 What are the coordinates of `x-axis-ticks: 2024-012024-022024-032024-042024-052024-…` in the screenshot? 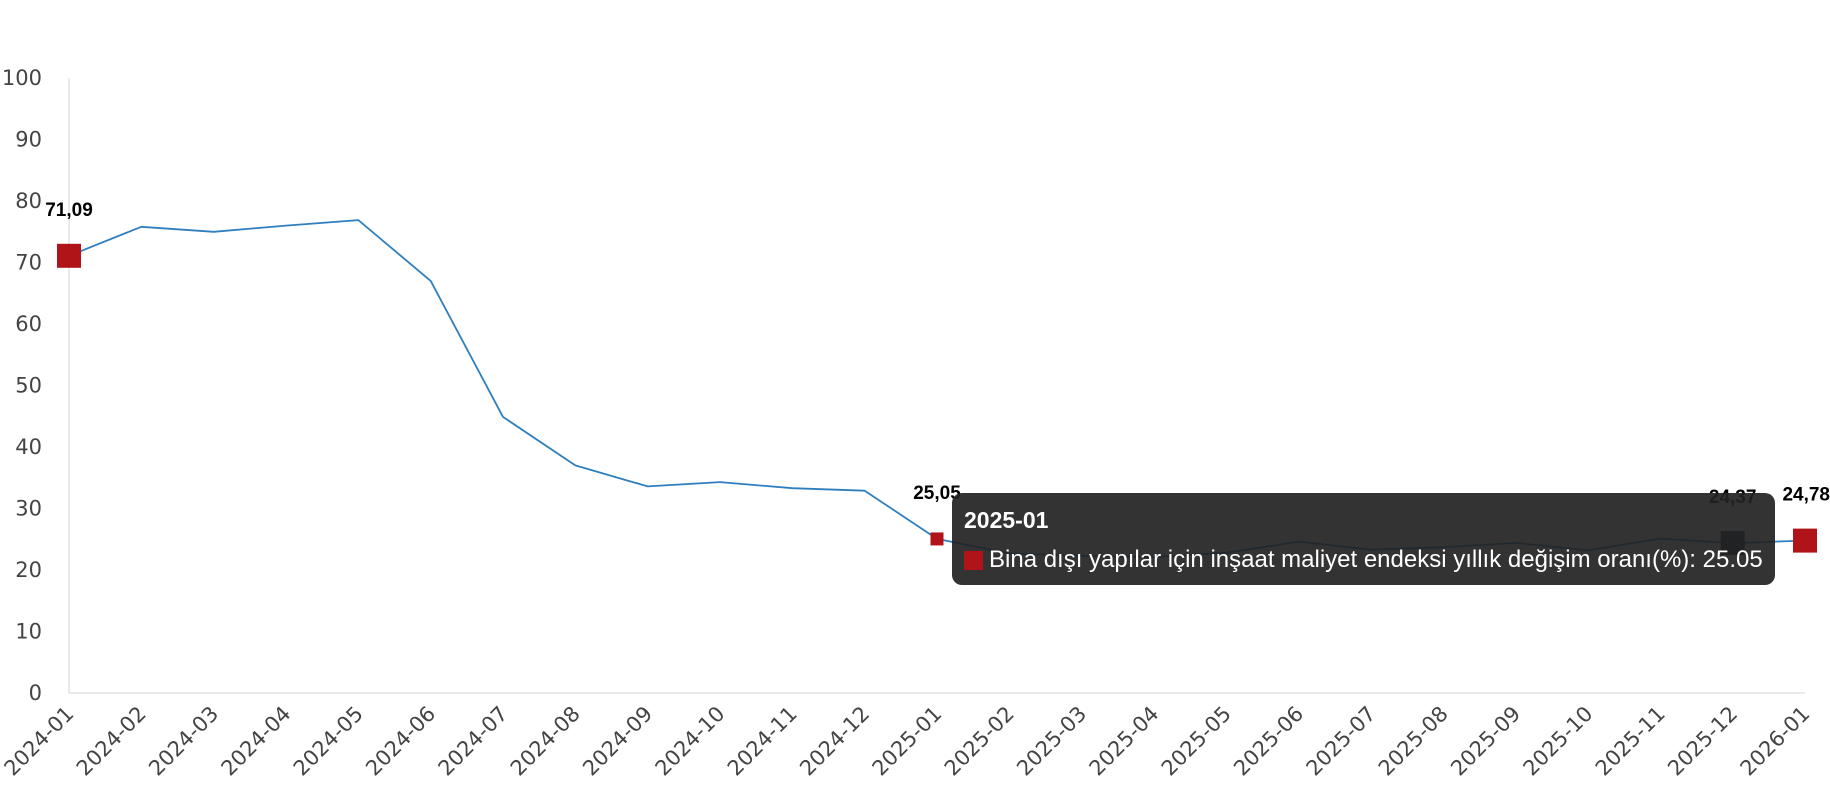 It's located at (907, 741).